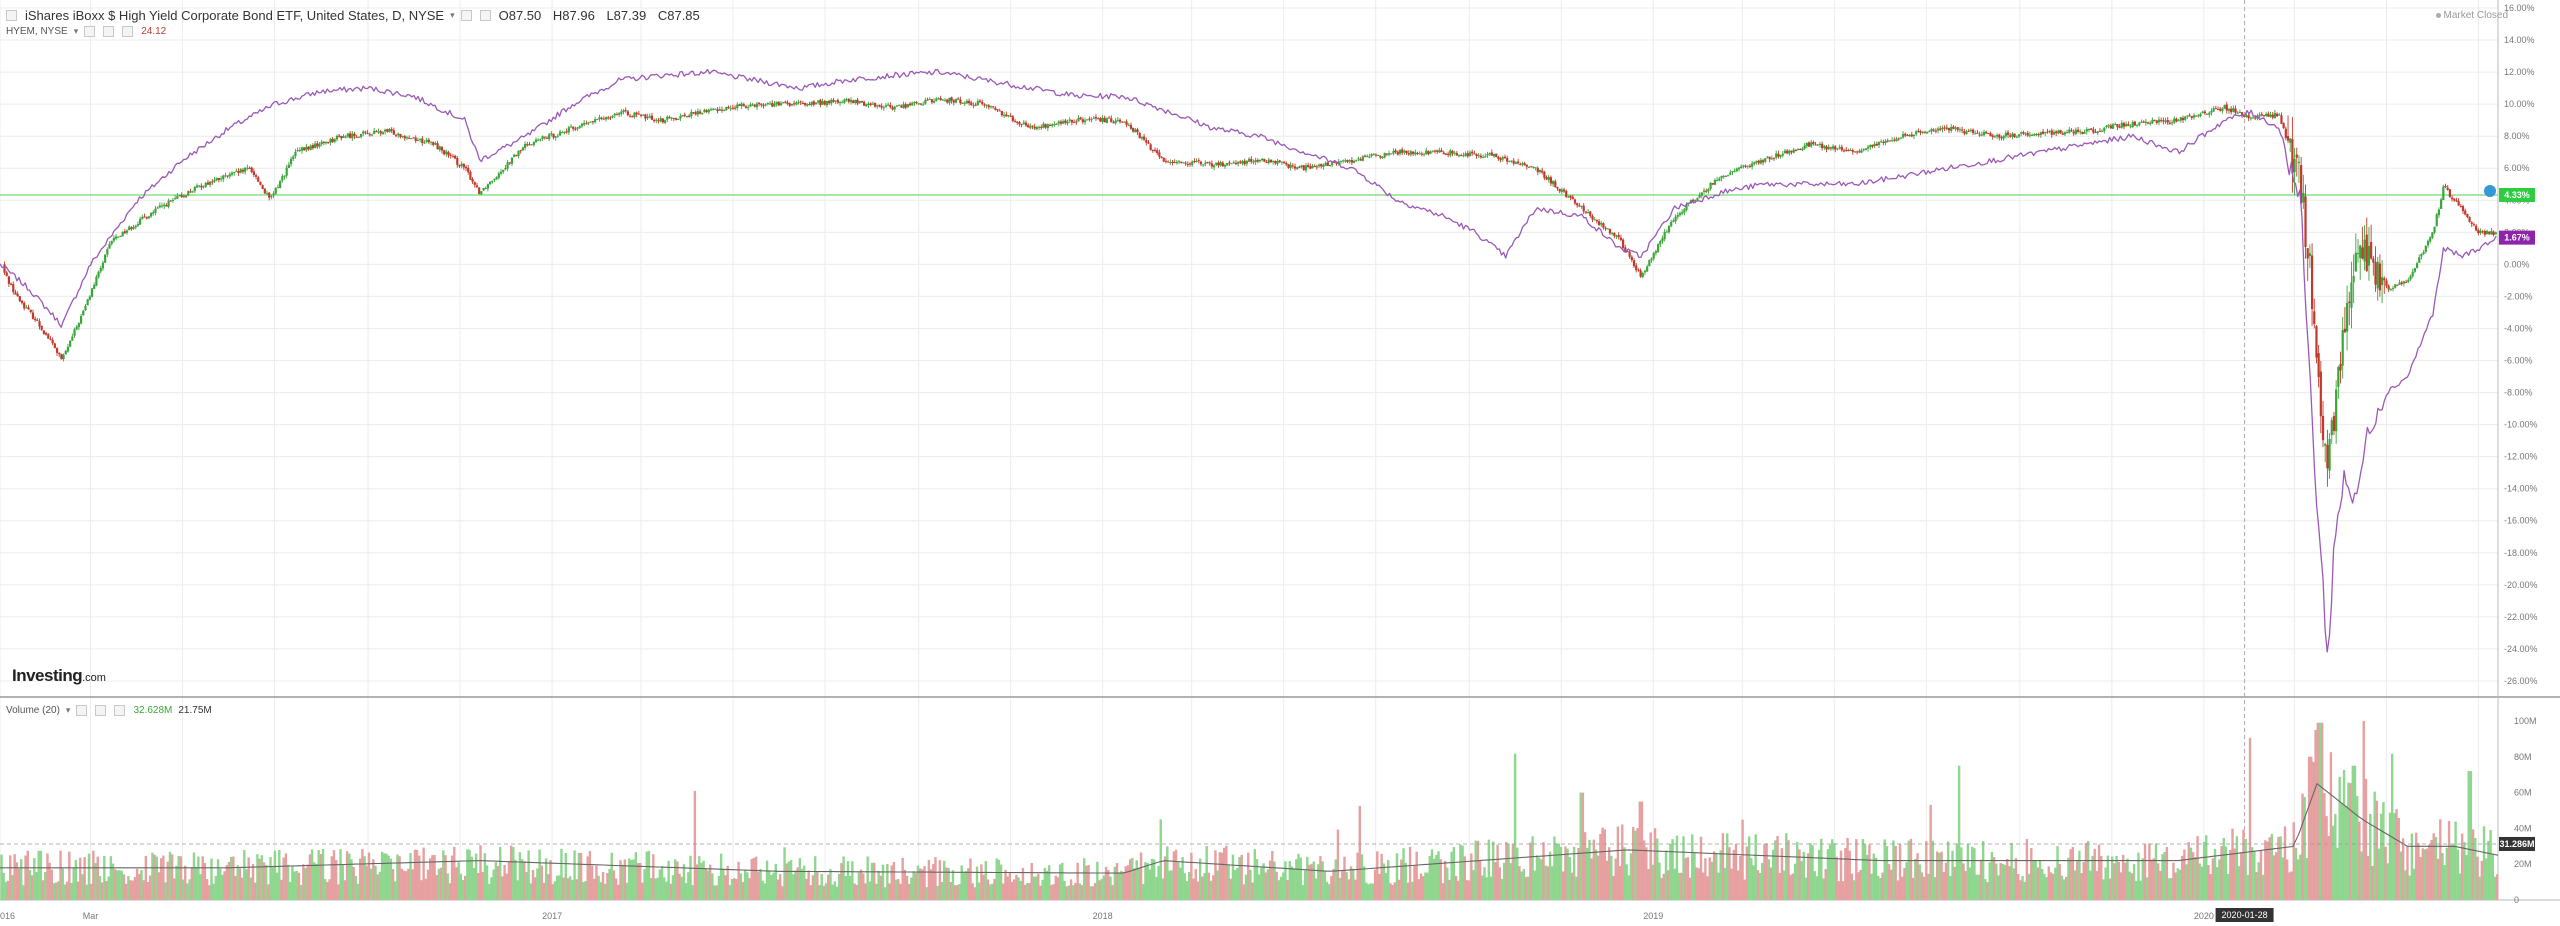  What do you see at coordinates (2204, 916) in the screenshot?
I see `x-tick-label: 2020` at bounding box center [2204, 916].